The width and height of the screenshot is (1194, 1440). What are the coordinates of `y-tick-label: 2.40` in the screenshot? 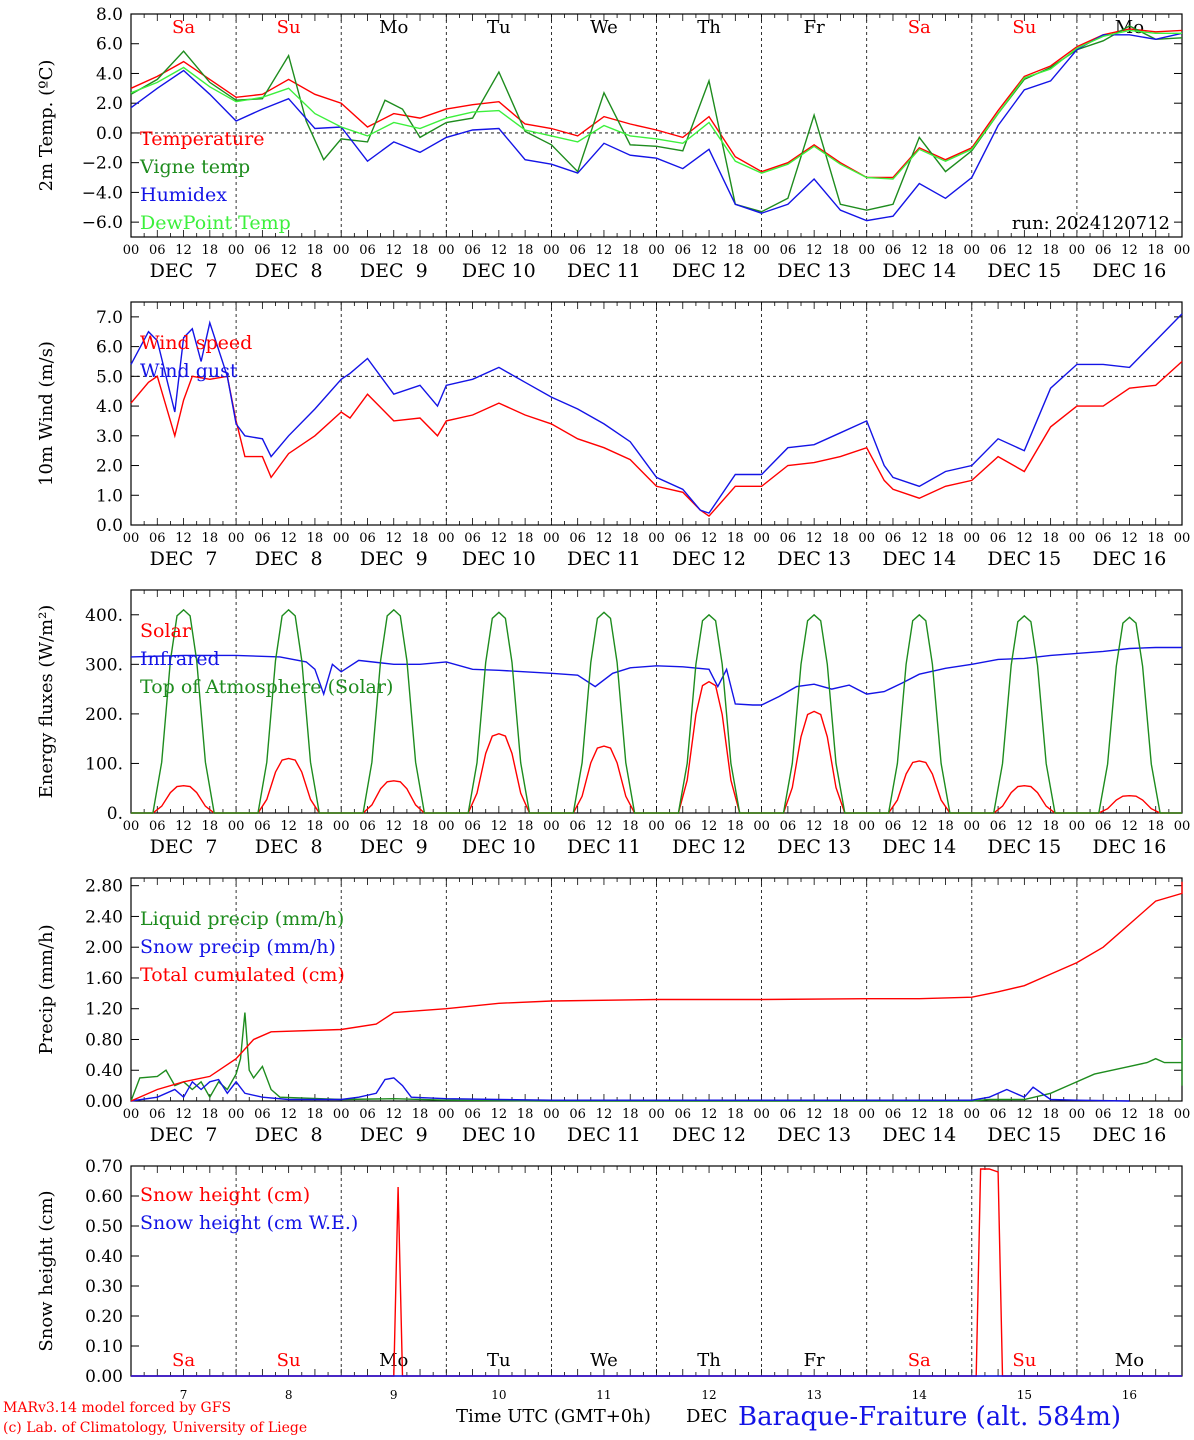 It's located at (104, 917).